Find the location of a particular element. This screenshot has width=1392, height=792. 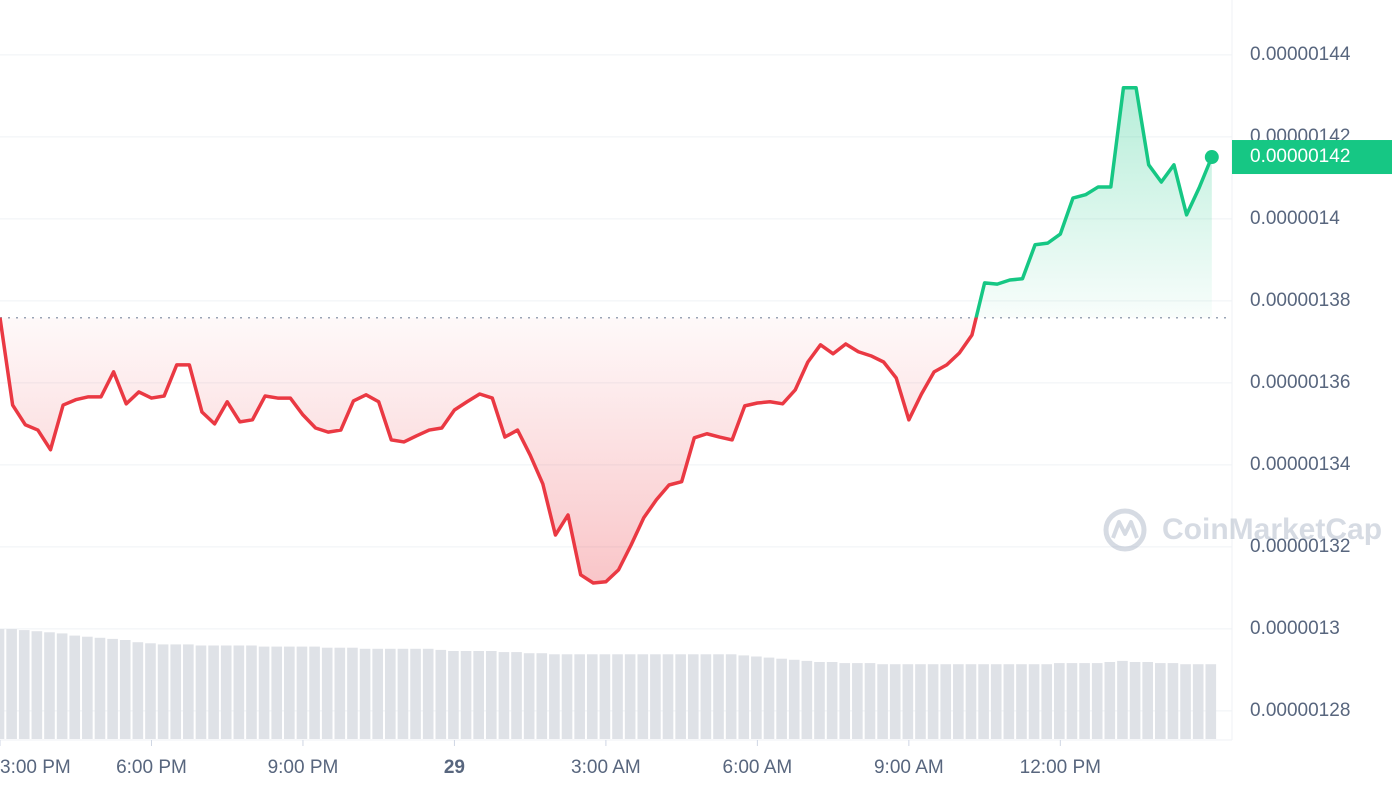

x-tick-label: 3:00 AM is located at coordinates (606, 767).